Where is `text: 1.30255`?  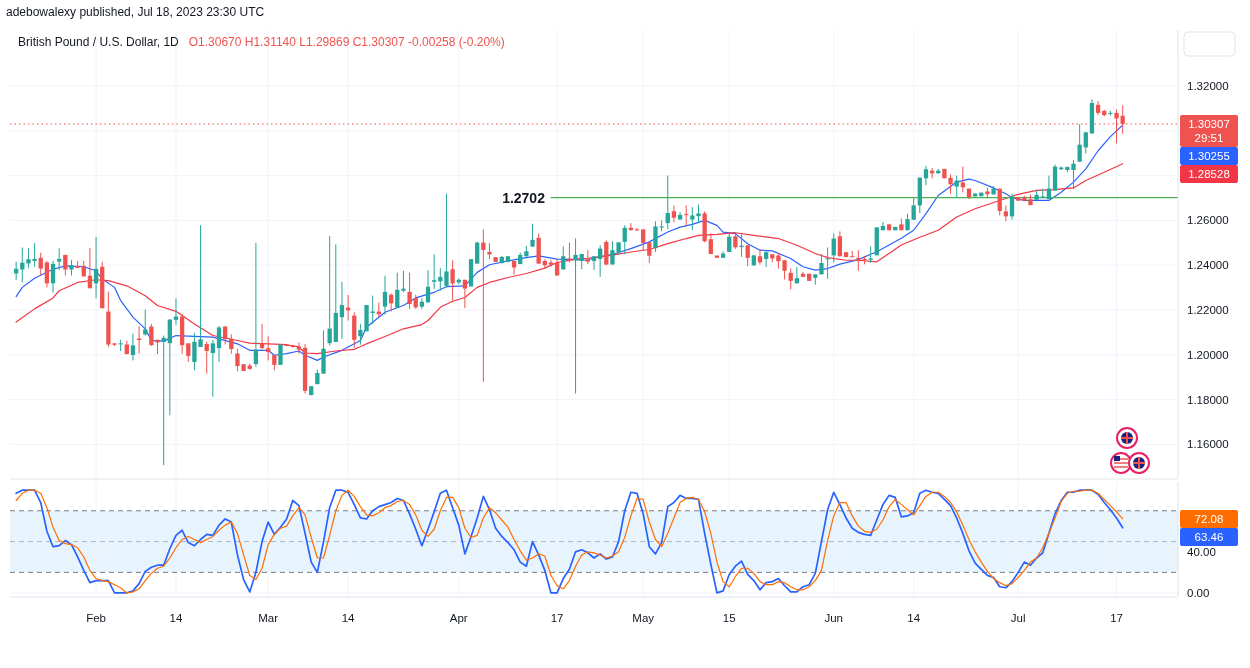
text: 1.30255 is located at coordinates (1209, 155).